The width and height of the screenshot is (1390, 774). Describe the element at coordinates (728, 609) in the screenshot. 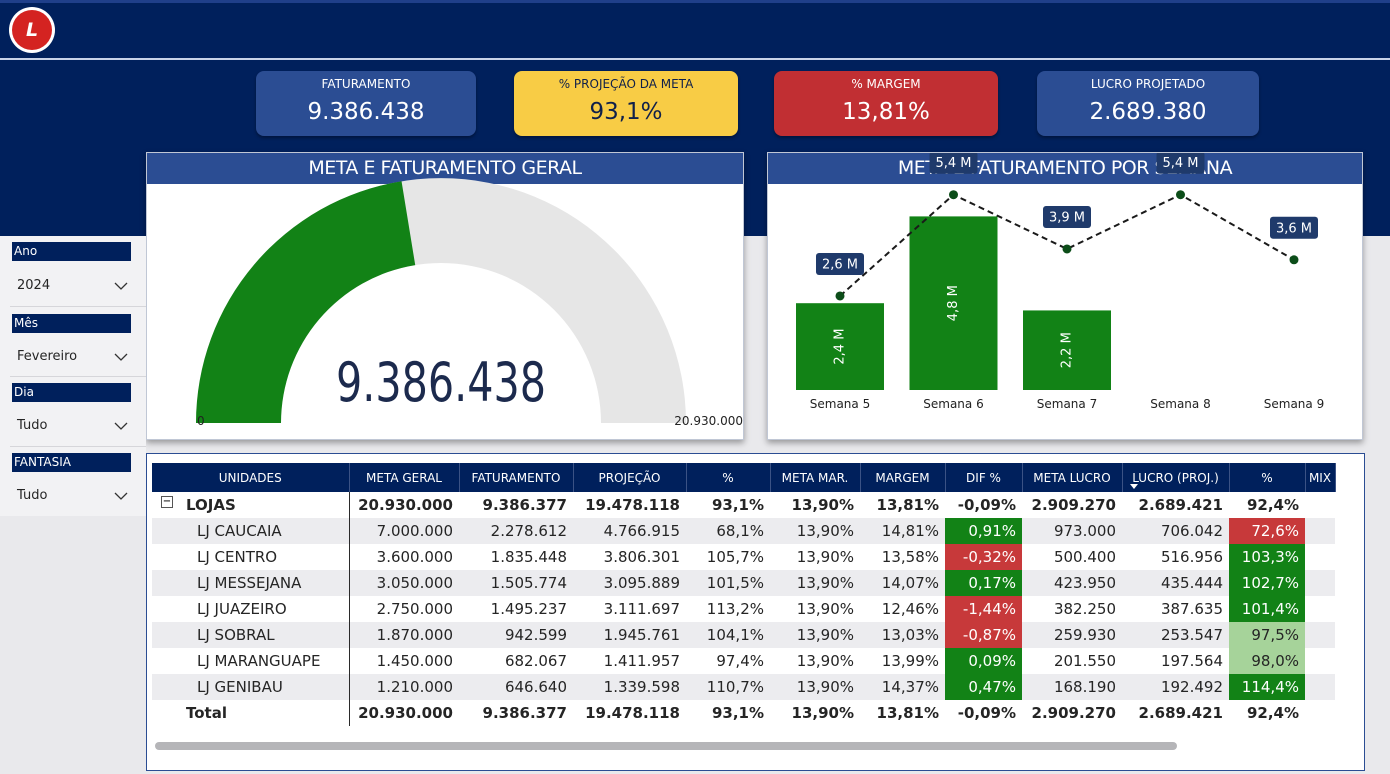

I see `cell-pct: 113,2%` at that location.